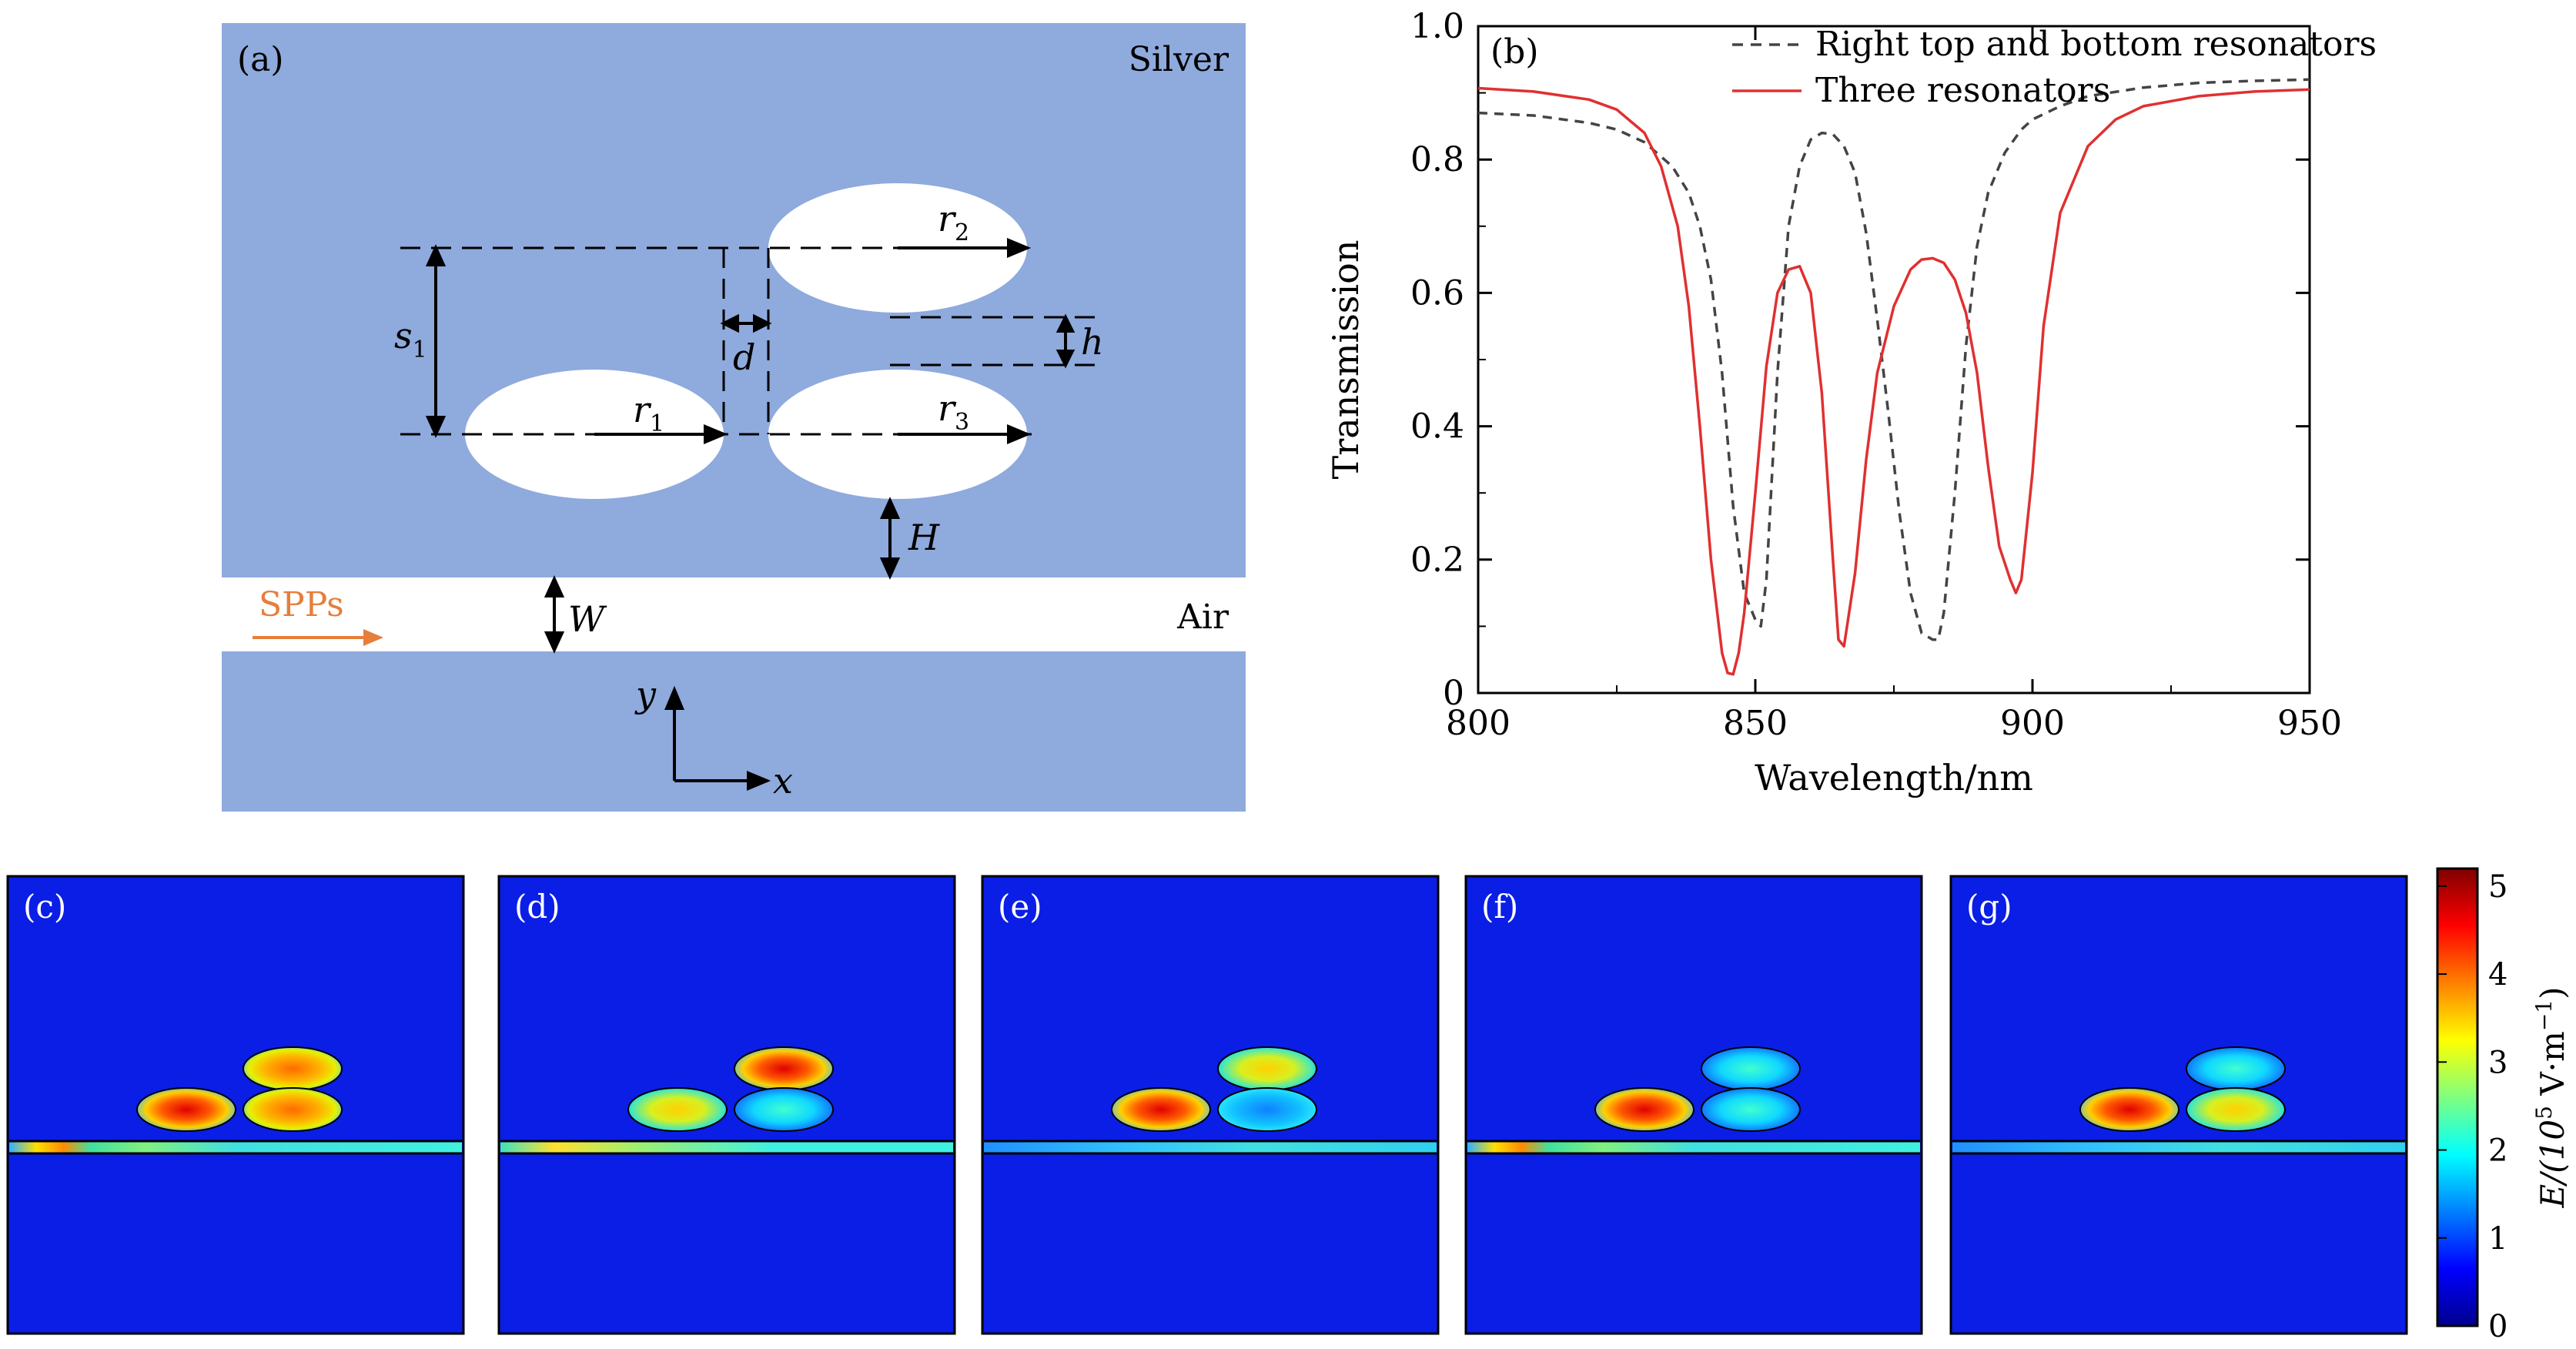 Image resolution: width=2576 pixels, height=1349 pixels. Describe the element at coordinates (734, 614) in the screenshot. I see `air-waveguide` at that location.